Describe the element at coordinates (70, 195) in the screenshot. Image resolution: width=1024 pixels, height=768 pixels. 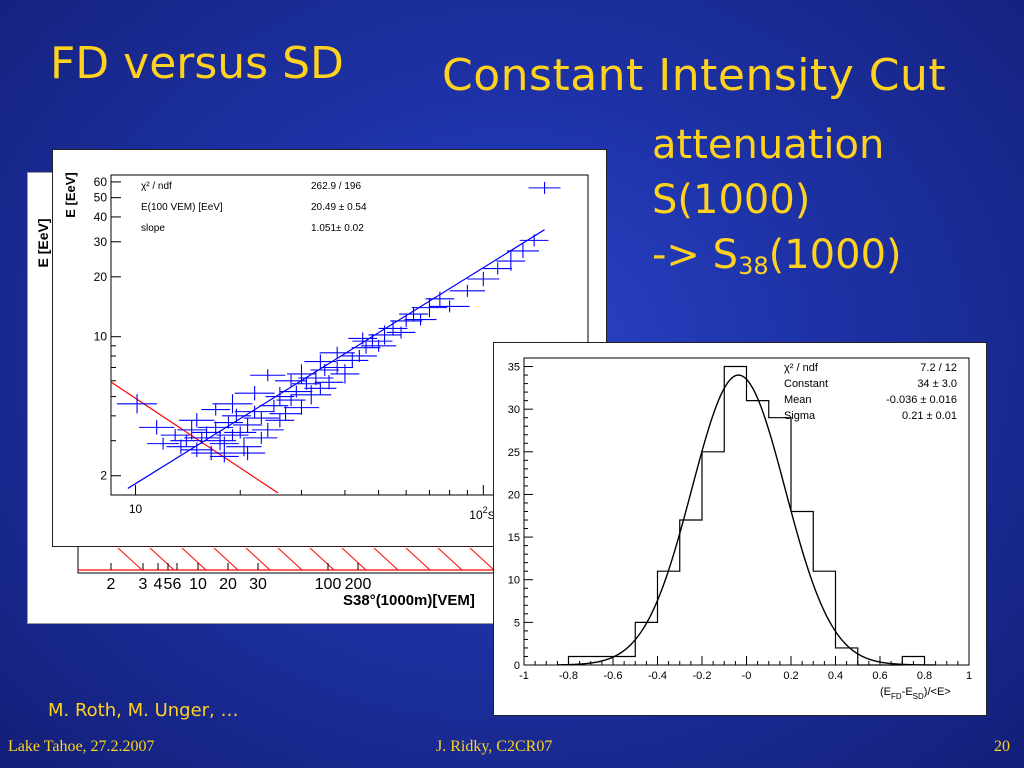
I see `front-y-axis-label: E [EeV]` at that location.